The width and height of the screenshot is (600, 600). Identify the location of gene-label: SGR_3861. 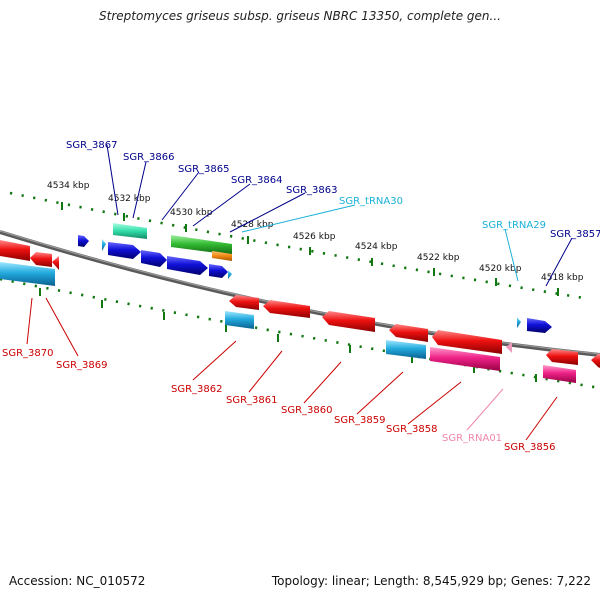
(252, 400).